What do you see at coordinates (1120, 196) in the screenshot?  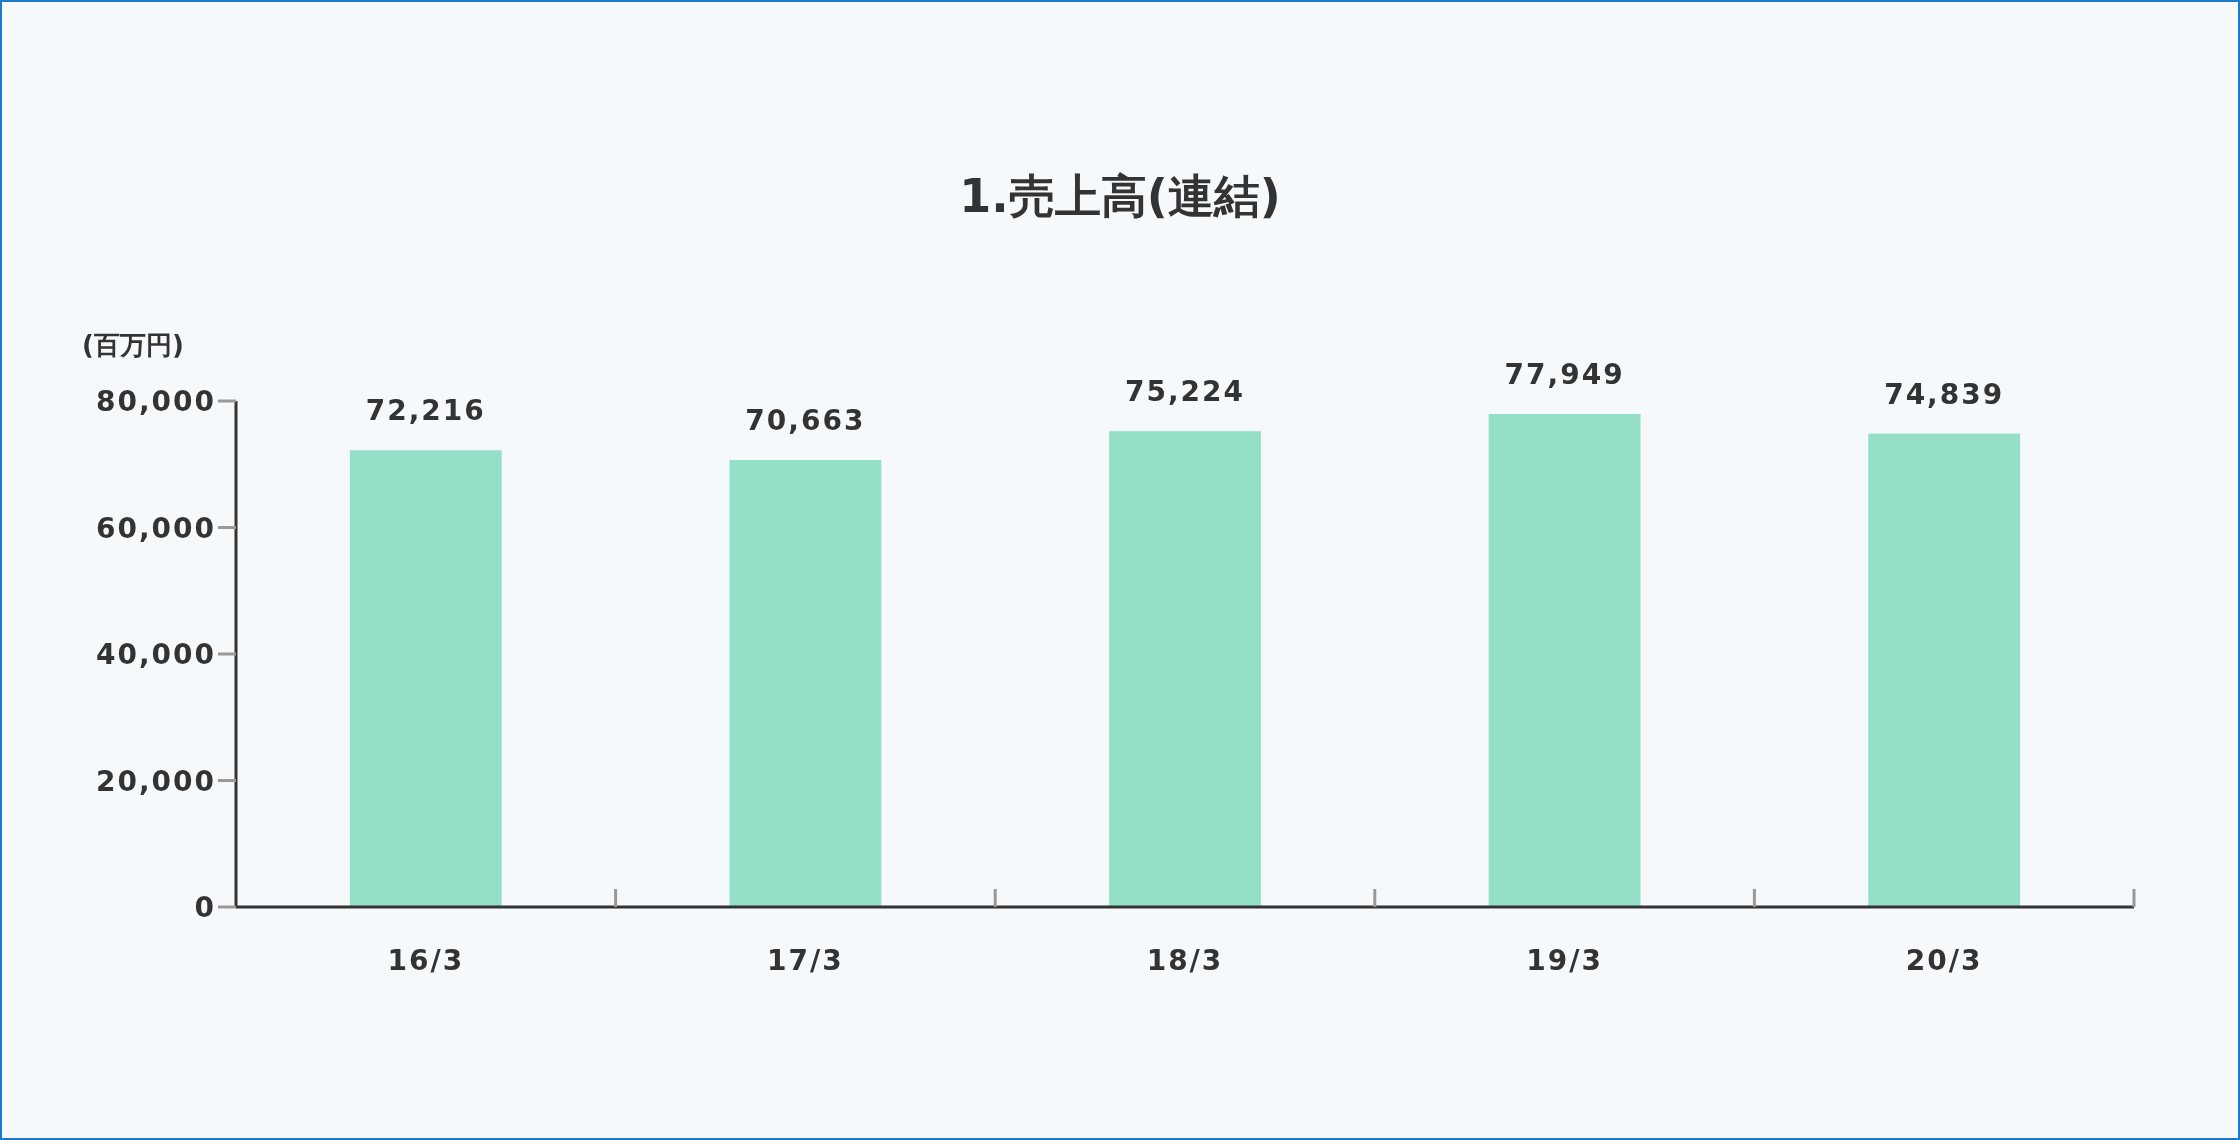 I see `chart-title: 1.売上高(連結)` at bounding box center [1120, 196].